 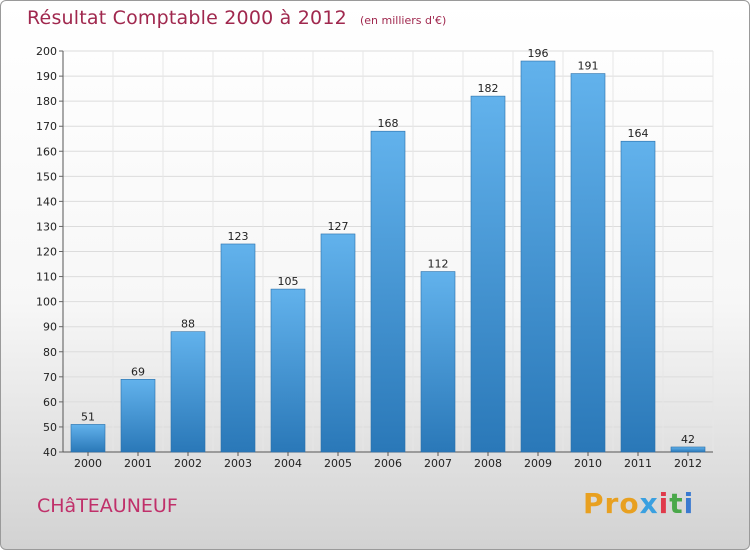 What do you see at coordinates (538, 463) in the screenshot?
I see `x-tick-label: 2009` at bounding box center [538, 463].